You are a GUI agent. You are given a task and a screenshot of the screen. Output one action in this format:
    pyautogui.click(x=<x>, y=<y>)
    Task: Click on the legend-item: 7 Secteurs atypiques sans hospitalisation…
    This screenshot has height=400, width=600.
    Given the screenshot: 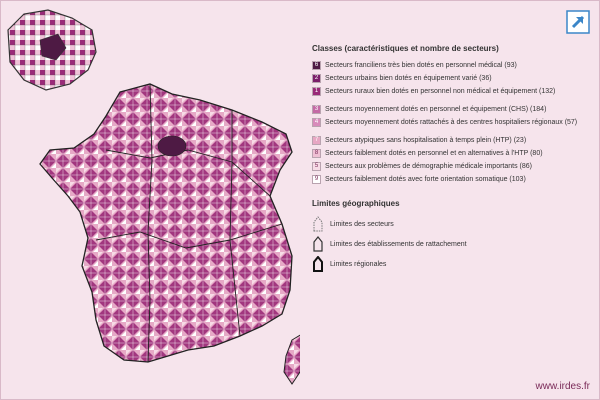 What is the action you would take?
    pyautogui.click(x=452, y=140)
    